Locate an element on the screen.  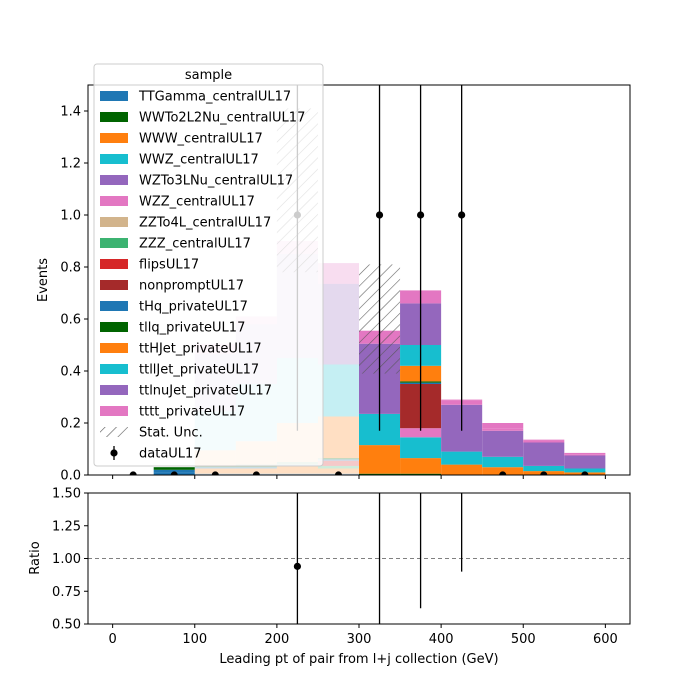
y-tick-label: 1.0 is located at coordinates (70, 216).